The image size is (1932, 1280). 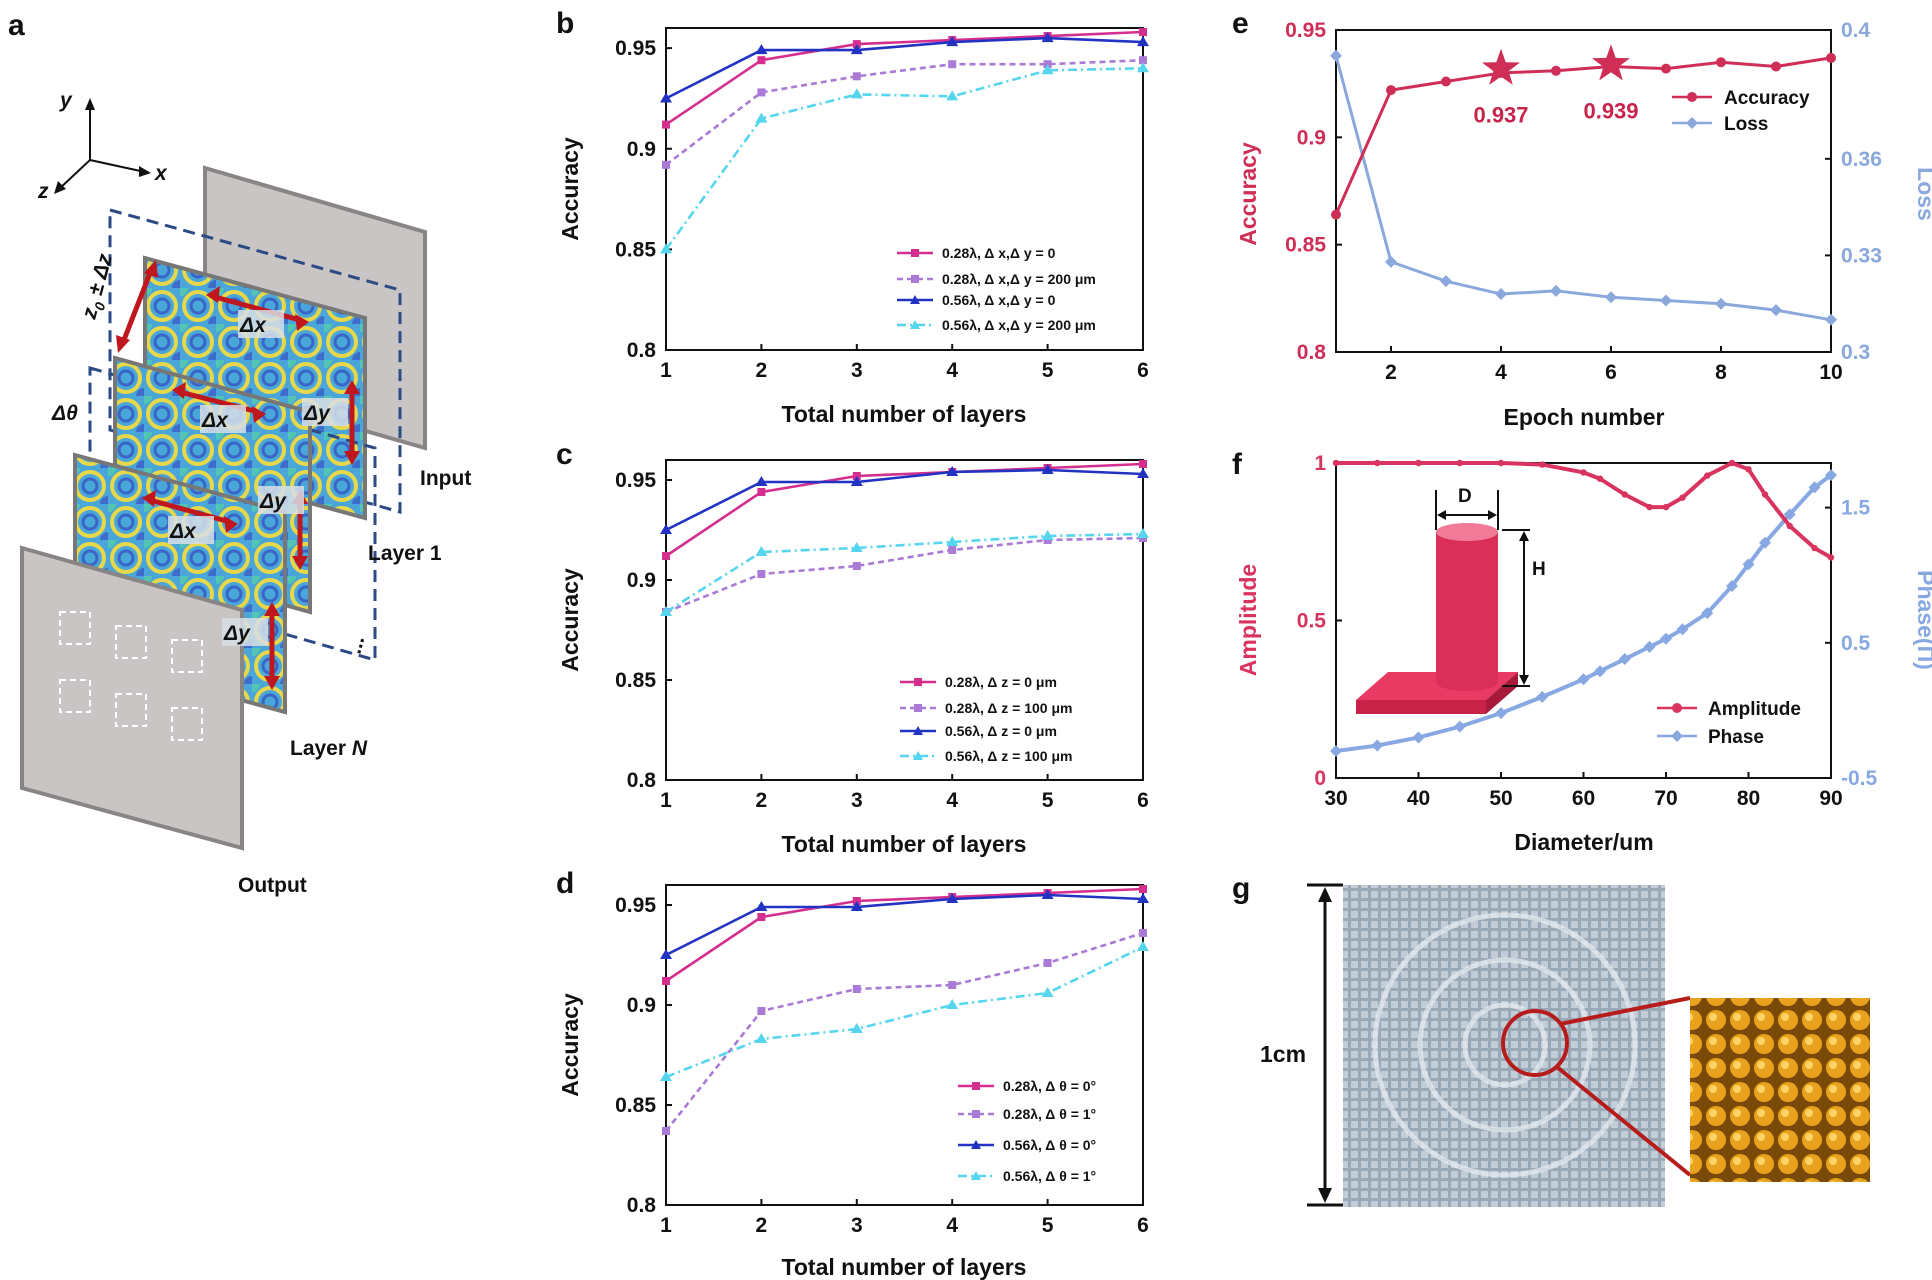 What do you see at coordinates (857, 800) in the screenshot?
I see `x-tick-label: 3` at bounding box center [857, 800].